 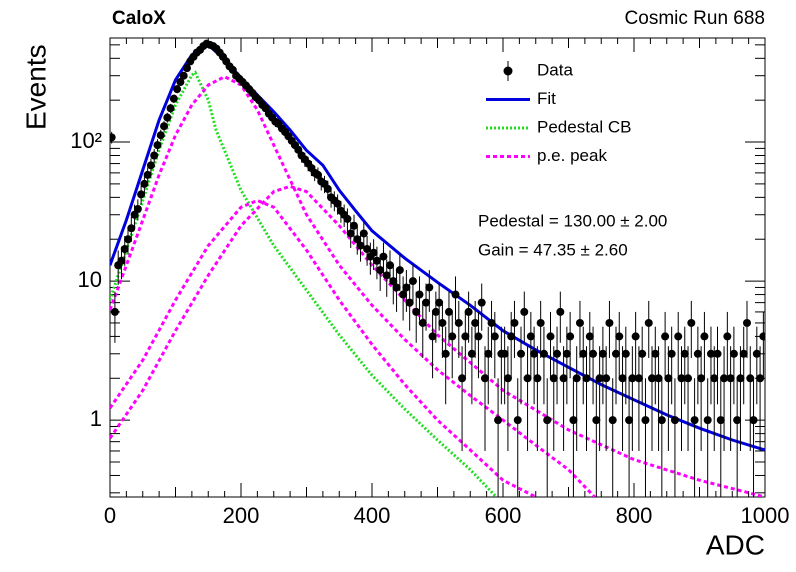 I want to click on y-tick-label: 10, so click(x=90, y=279).